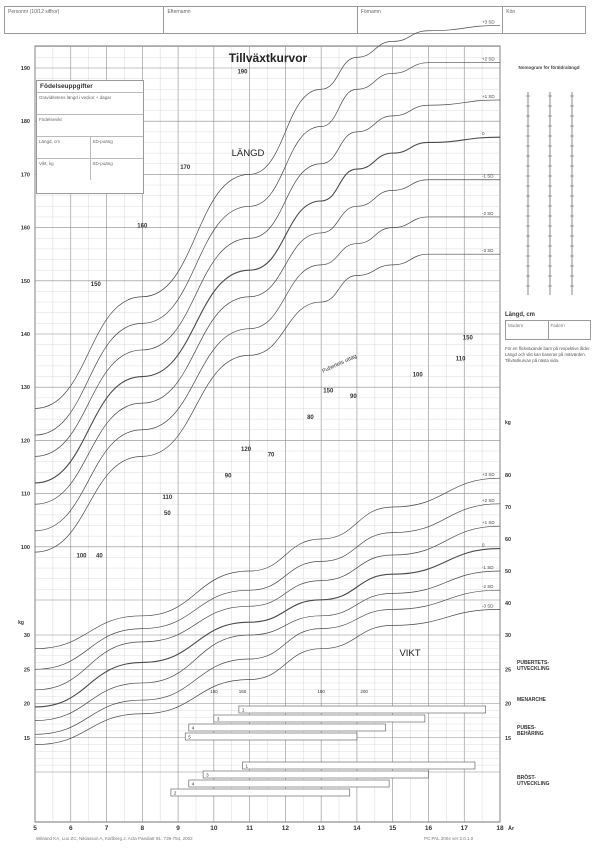 This screenshot has width=593, height=848. What do you see at coordinates (488, 586) in the screenshot?
I see `weight-sd-label: -2 SD` at bounding box center [488, 586].